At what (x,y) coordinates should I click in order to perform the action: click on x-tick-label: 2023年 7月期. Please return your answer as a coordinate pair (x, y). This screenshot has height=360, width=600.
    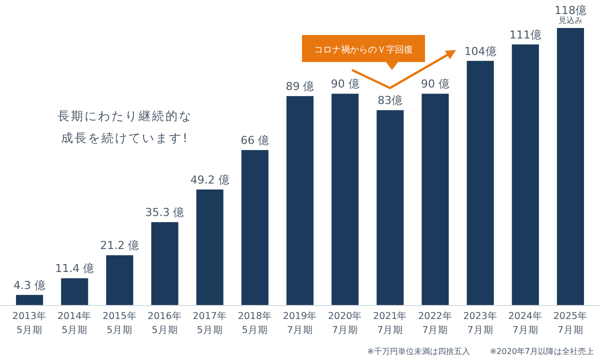
    Looking at the image, I should click on (480, 323).